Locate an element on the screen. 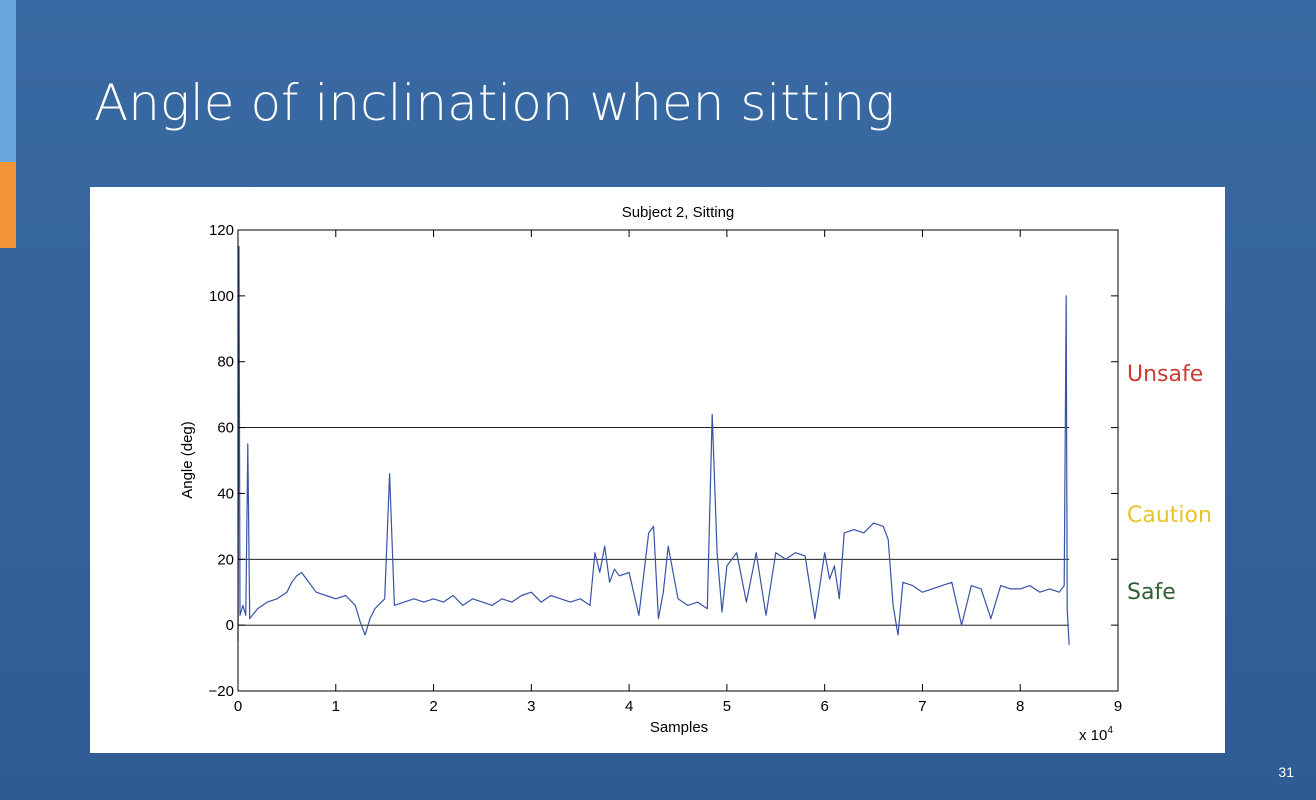 This screenshot has height=800, width=1316. y-tick-label: 40 is located at coordinates (225, 493).